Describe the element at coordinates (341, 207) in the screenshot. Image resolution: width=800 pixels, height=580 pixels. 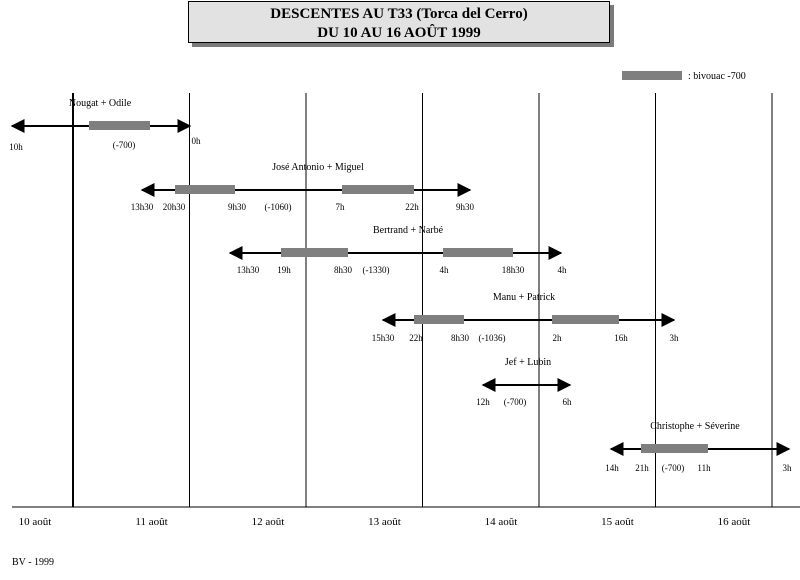
I see `time-label: 7h` at that location.